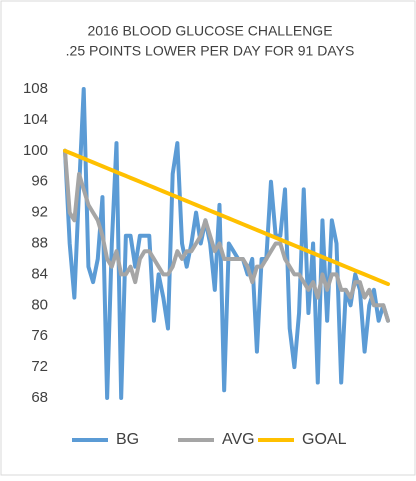 Image resolution: width=416 pixels, height=481 pixels. Describe the element at coordinates (209, 31) in the screenshot. I see `chart-title: 2016 BLOOD GLUCOSE CHALLENGE` at that location.